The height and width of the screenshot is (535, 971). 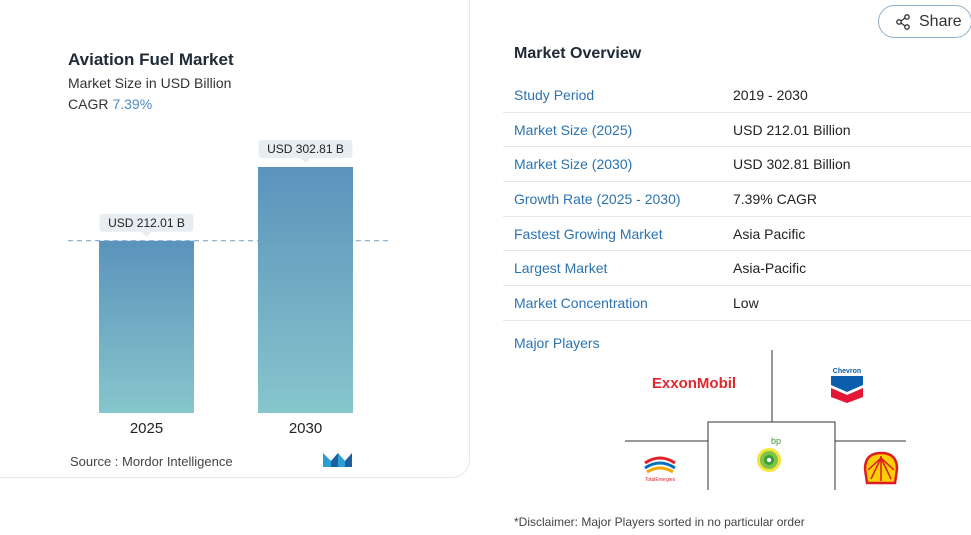 What do you see at coordinates (940, 21) in the screenshot?
I see `share-label: Share` at bounding box center [940, 21].